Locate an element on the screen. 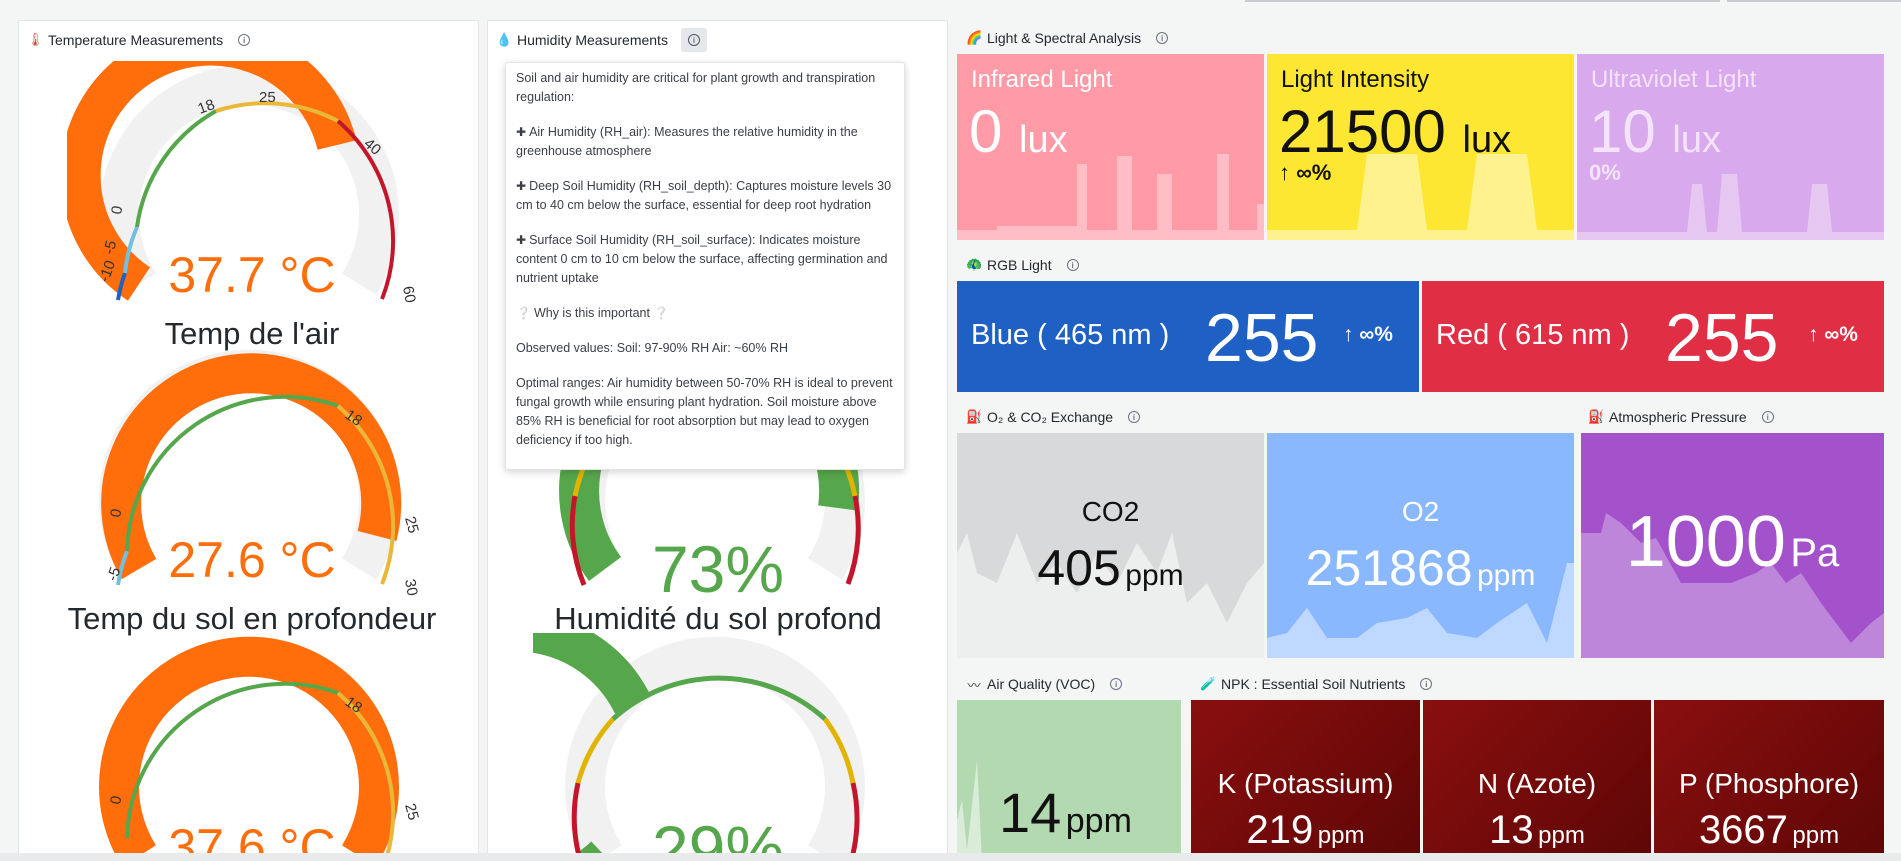 This screenshot has height=861, width=1901. gauge-surface-soil-humidity: 29% is located at coordinates (695, 732).